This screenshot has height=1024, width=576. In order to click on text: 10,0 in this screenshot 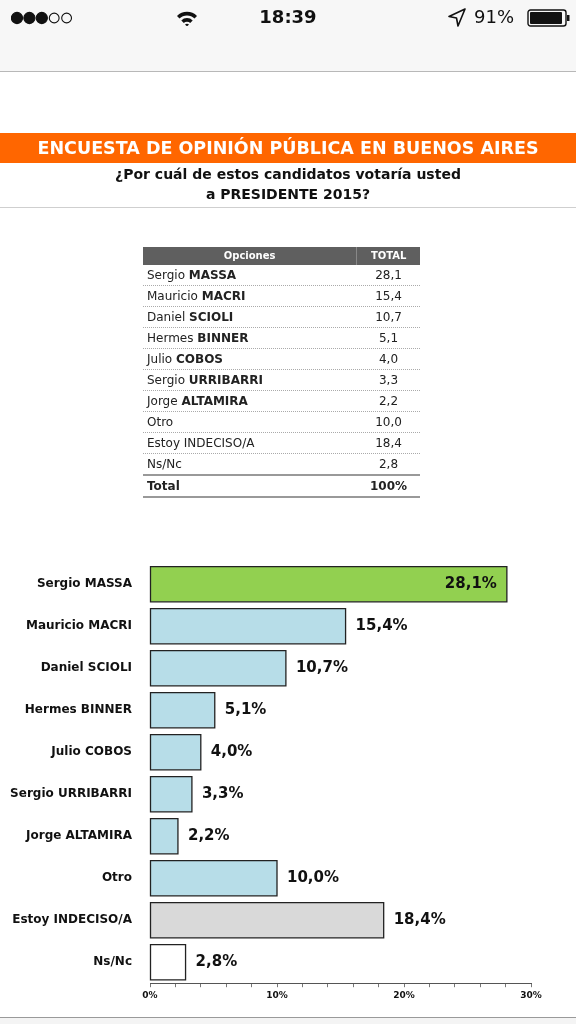, I will do `click(388, 422)`.